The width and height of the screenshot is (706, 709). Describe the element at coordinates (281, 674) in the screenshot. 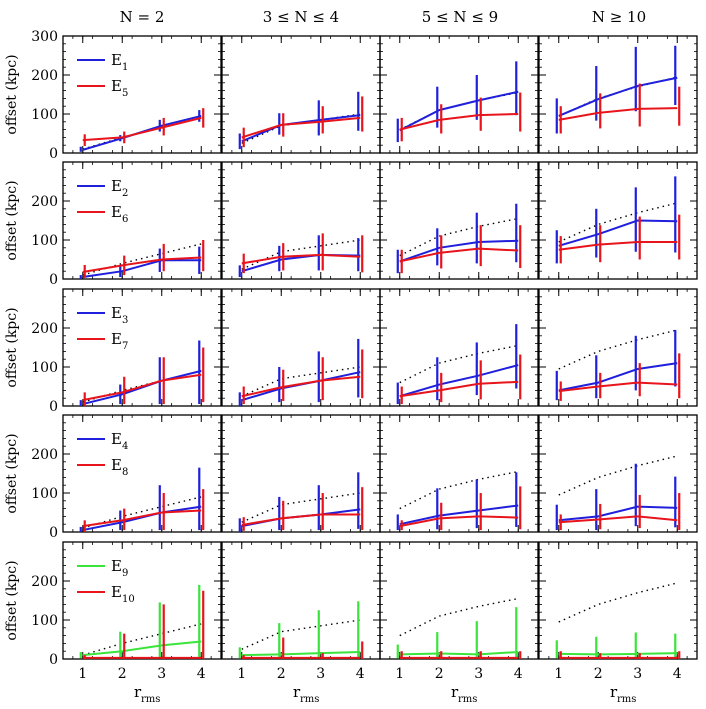

I see `x-tick-label: 2` at that location.